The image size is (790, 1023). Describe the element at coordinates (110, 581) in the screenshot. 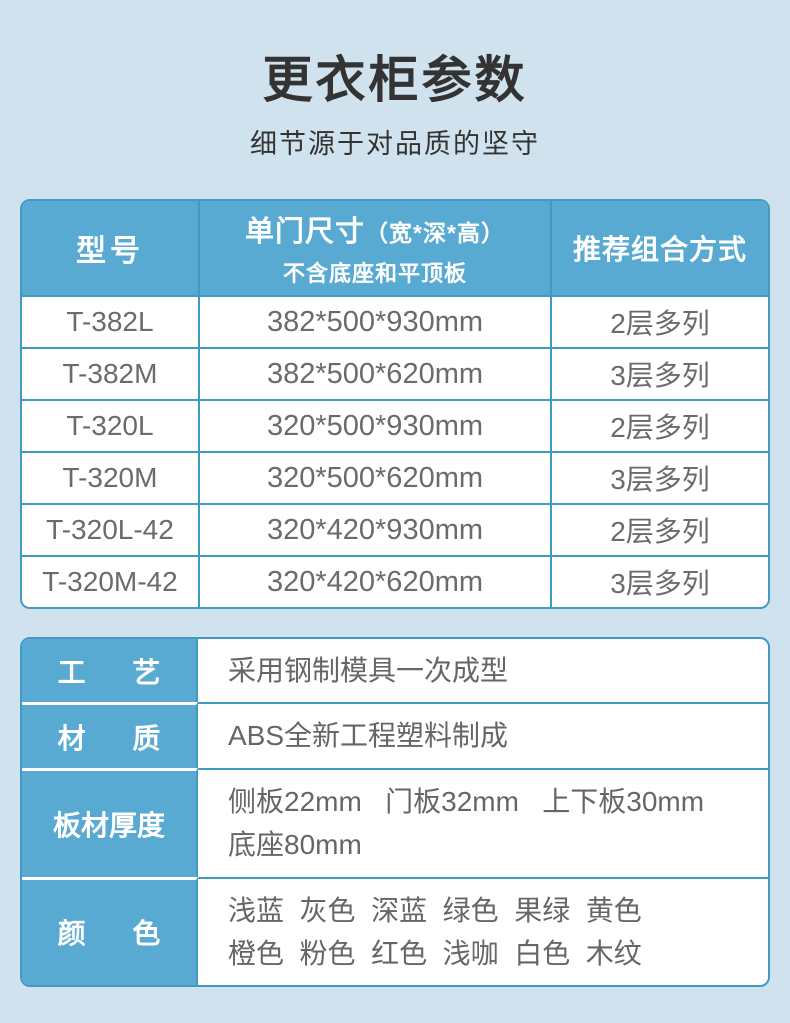

I see `model-cell: T-320M-42` at that location.